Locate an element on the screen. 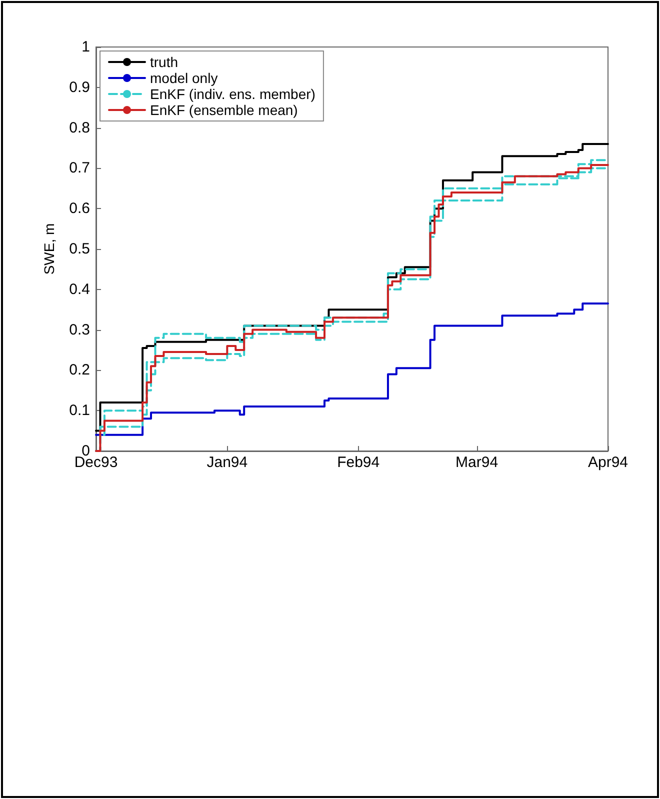 The image size is (660, 799). legend-label: EnKF (ensemble mean) is located at coordinates (224, 110).